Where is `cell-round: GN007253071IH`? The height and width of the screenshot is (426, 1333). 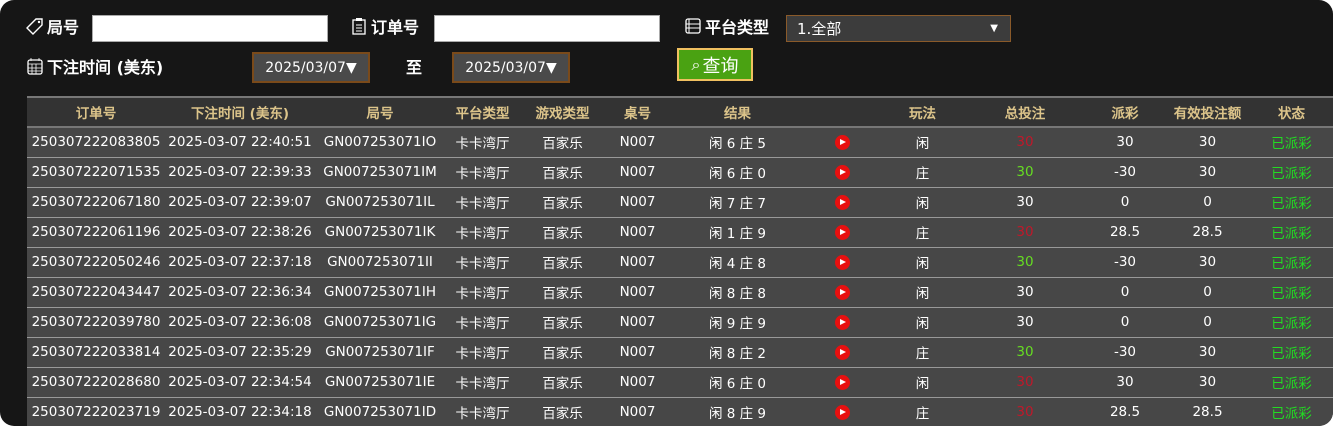 cell-round: GN007253071IH is located at coordinates (380, 292).